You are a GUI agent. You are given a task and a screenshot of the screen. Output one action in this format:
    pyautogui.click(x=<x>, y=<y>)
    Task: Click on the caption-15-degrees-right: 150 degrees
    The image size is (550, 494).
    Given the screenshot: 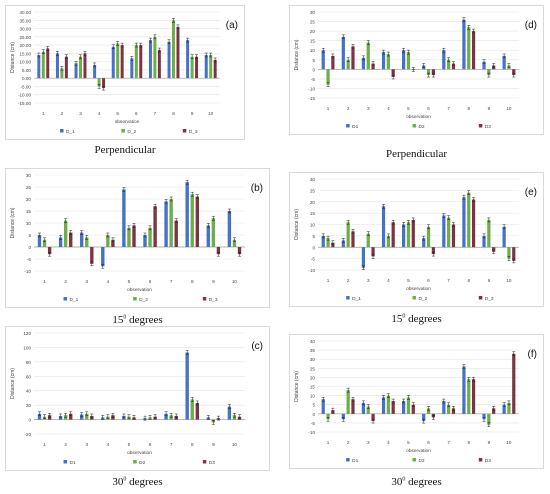 What is the action you would take?
    pyautogui.click(x=416, y=319)
    